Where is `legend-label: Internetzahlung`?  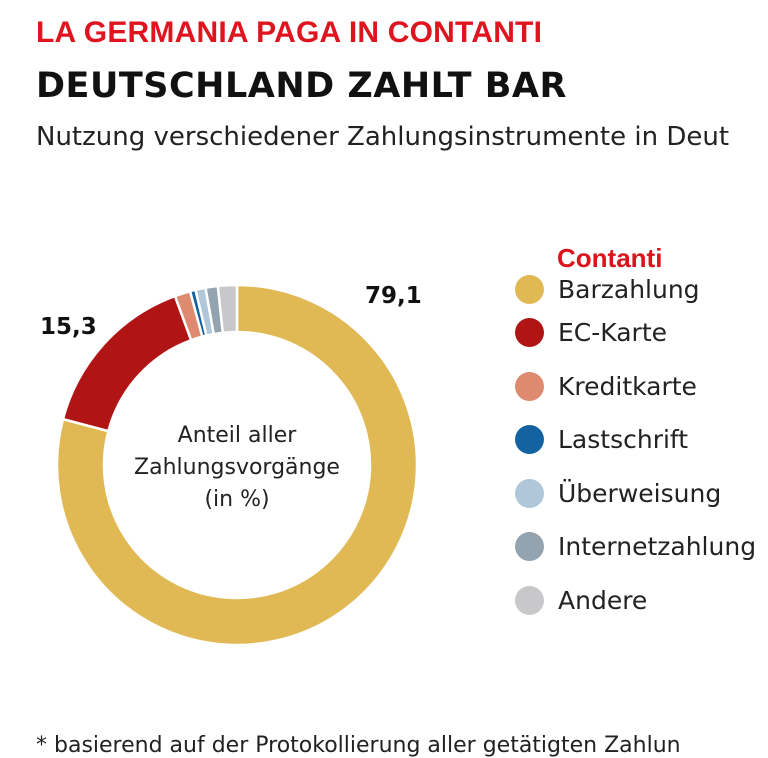
legend-label: Internetzahlung is located at coordinates (657, 547).